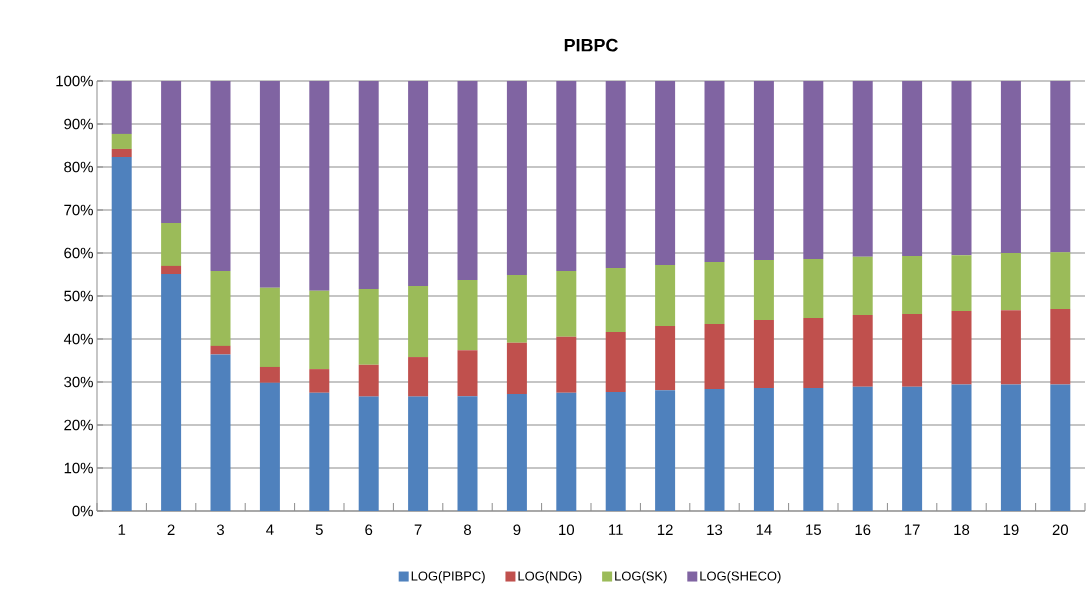 The width and height of the screenshot is (1088, 612). Describe the element at coordinates (171, 529) in the screenshot. I see `x-tick-label: 2` at that location.